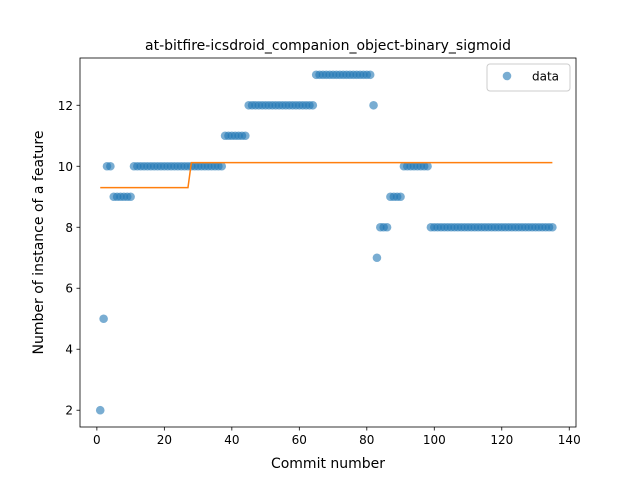 This screenshot has width=640, height=480. Describe the element at coordinates (337, 437) in the screenshot. I see `x-axis-ticks: 0 20 40 60 80 100 120 140` at that location.